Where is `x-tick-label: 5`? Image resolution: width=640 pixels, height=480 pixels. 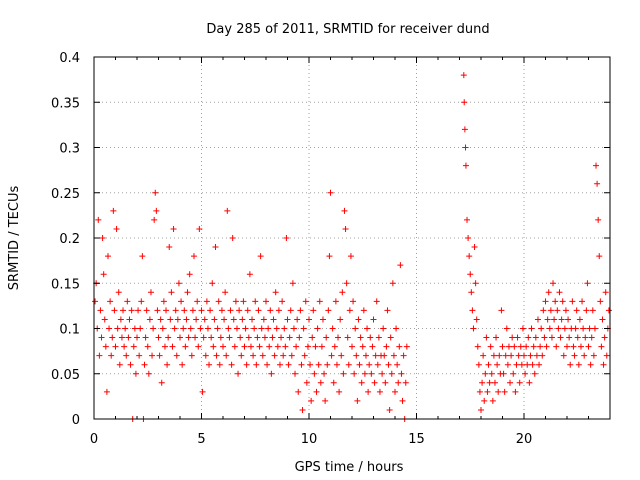
x-tick-label: 5 is located at coordinates (201, 439).